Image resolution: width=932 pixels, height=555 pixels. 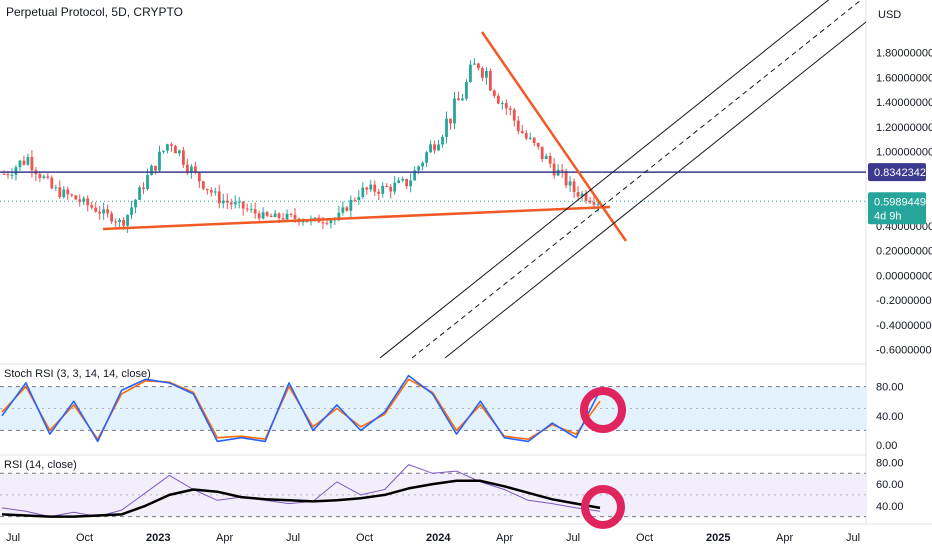 I want to click on currency-label: USD, so click(x=889, y=15).